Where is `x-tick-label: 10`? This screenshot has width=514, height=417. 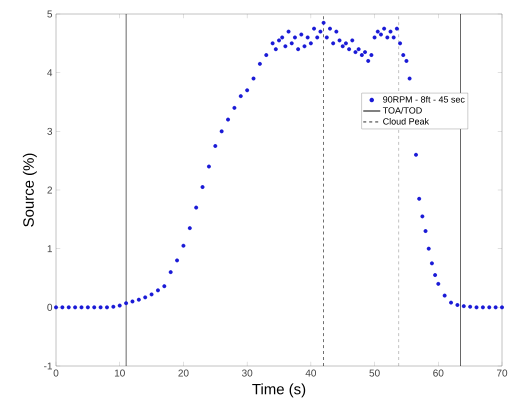 x-tick-label: 10 is located at coordinates (119, 373).